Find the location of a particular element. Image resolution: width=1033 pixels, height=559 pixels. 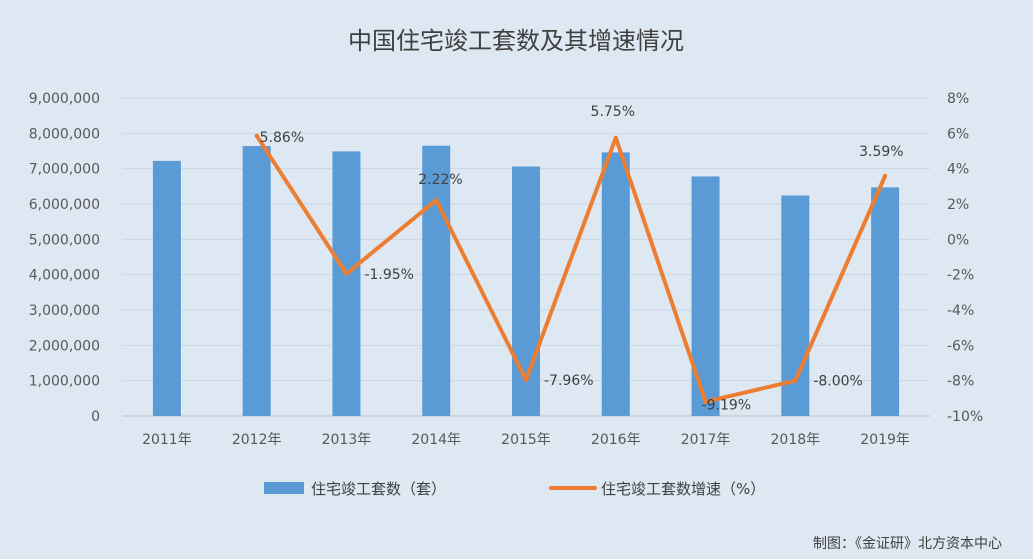

x-tick-label: 2015年 is located at coordinates (526, 440).